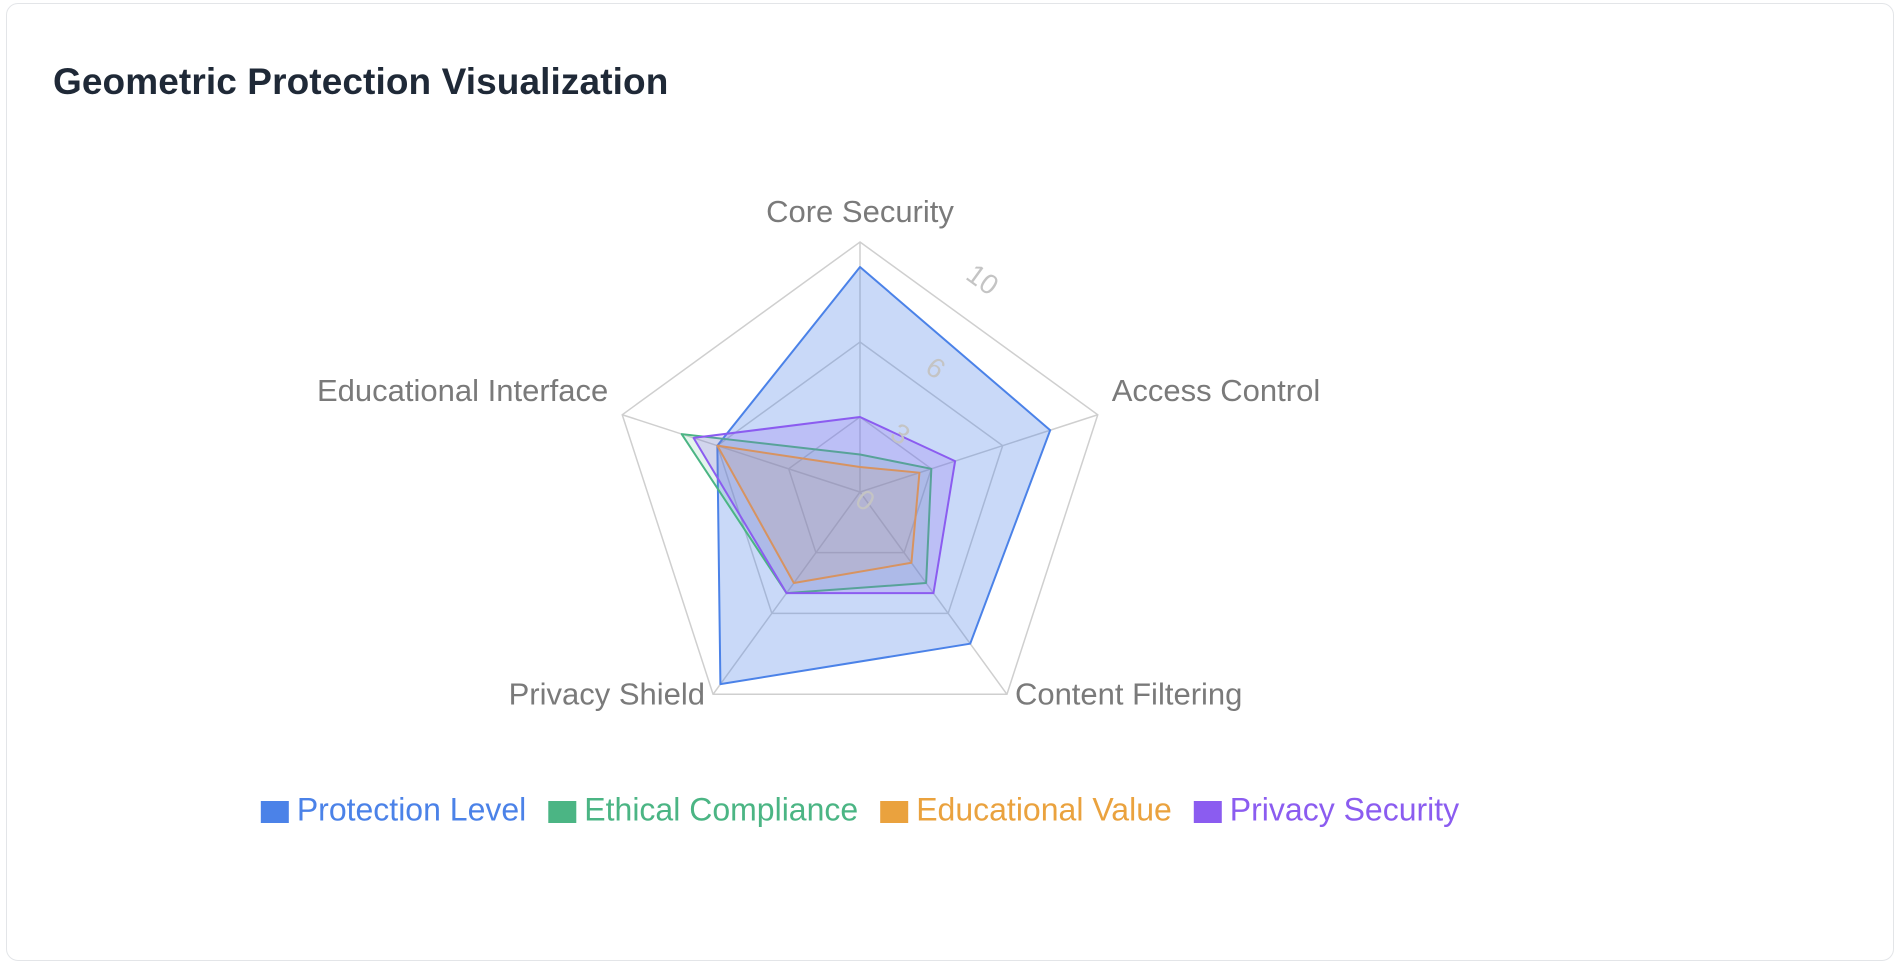 This screenshot has width=1900, height=970. Describe the element at coordinates (607, 693) in the screenshot. I see `axis-label-3: Privacy Shield` at that location.